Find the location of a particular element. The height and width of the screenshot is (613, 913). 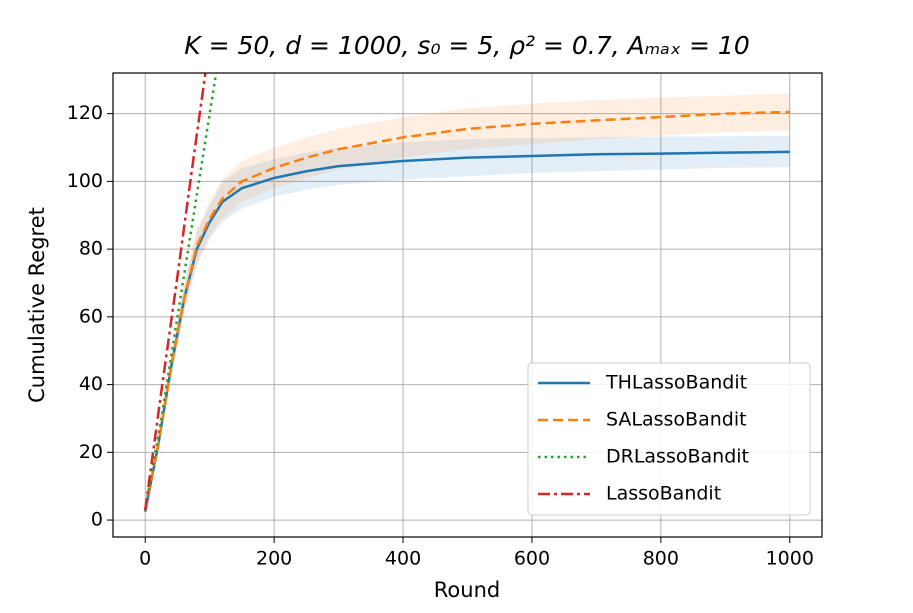

legend-label: LassoBandit is located at coordinates (663, 494).